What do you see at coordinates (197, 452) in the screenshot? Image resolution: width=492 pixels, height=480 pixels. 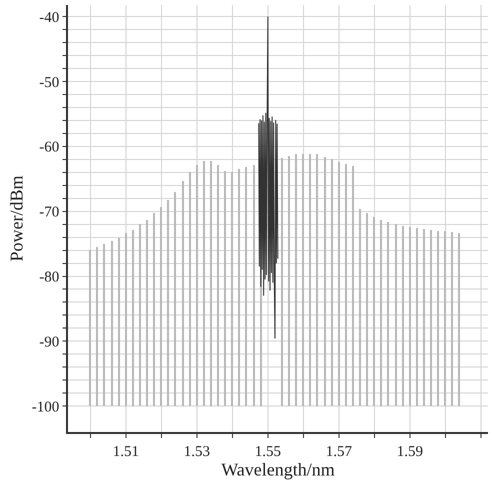 I see `x-tick-label: 1.53` at bounding box center [197, 452].